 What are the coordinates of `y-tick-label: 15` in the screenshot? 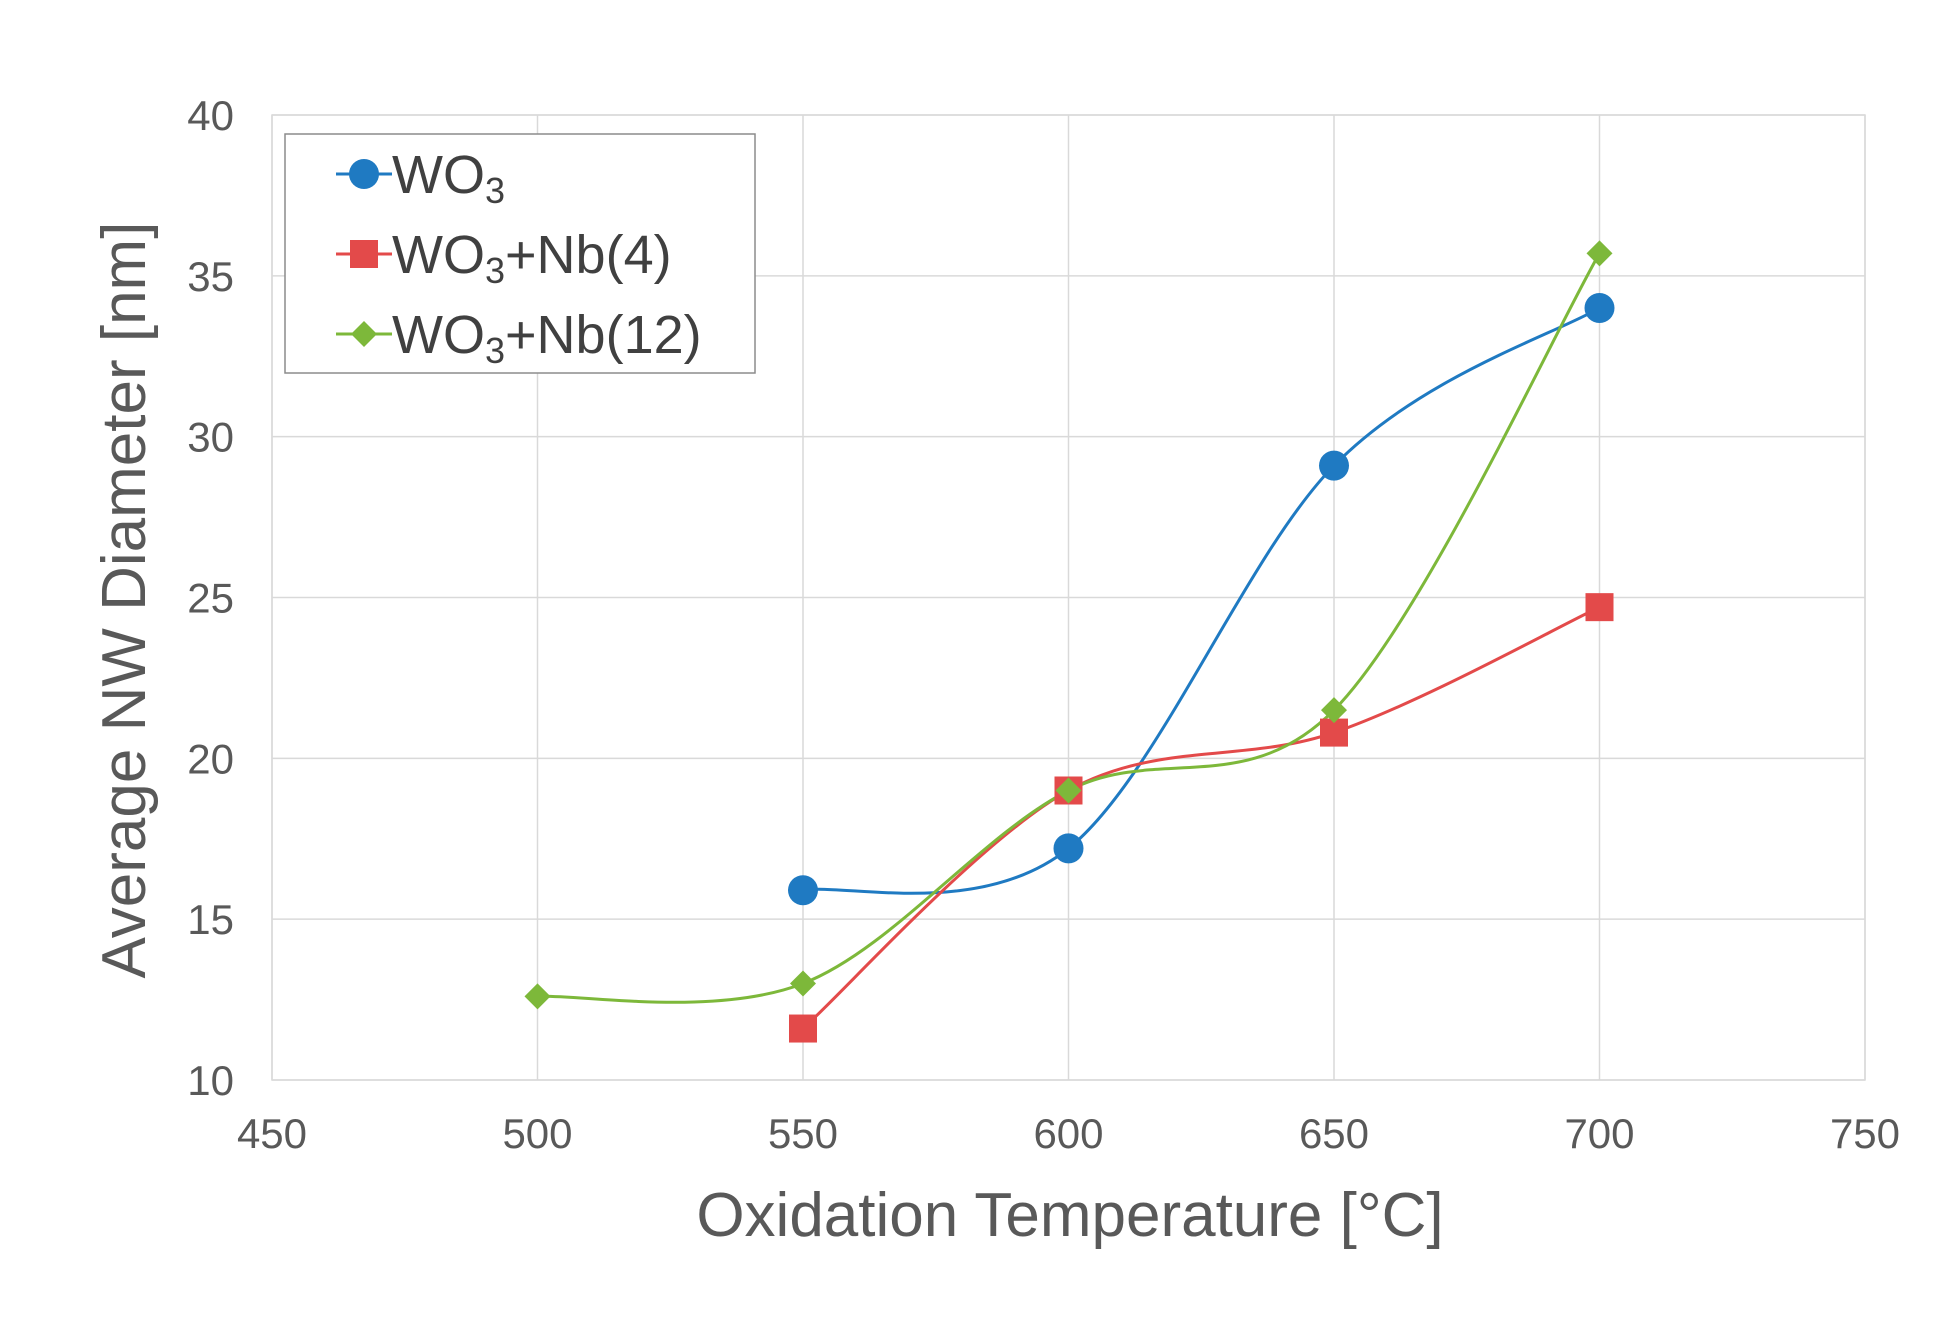 It's located at (210, 919).